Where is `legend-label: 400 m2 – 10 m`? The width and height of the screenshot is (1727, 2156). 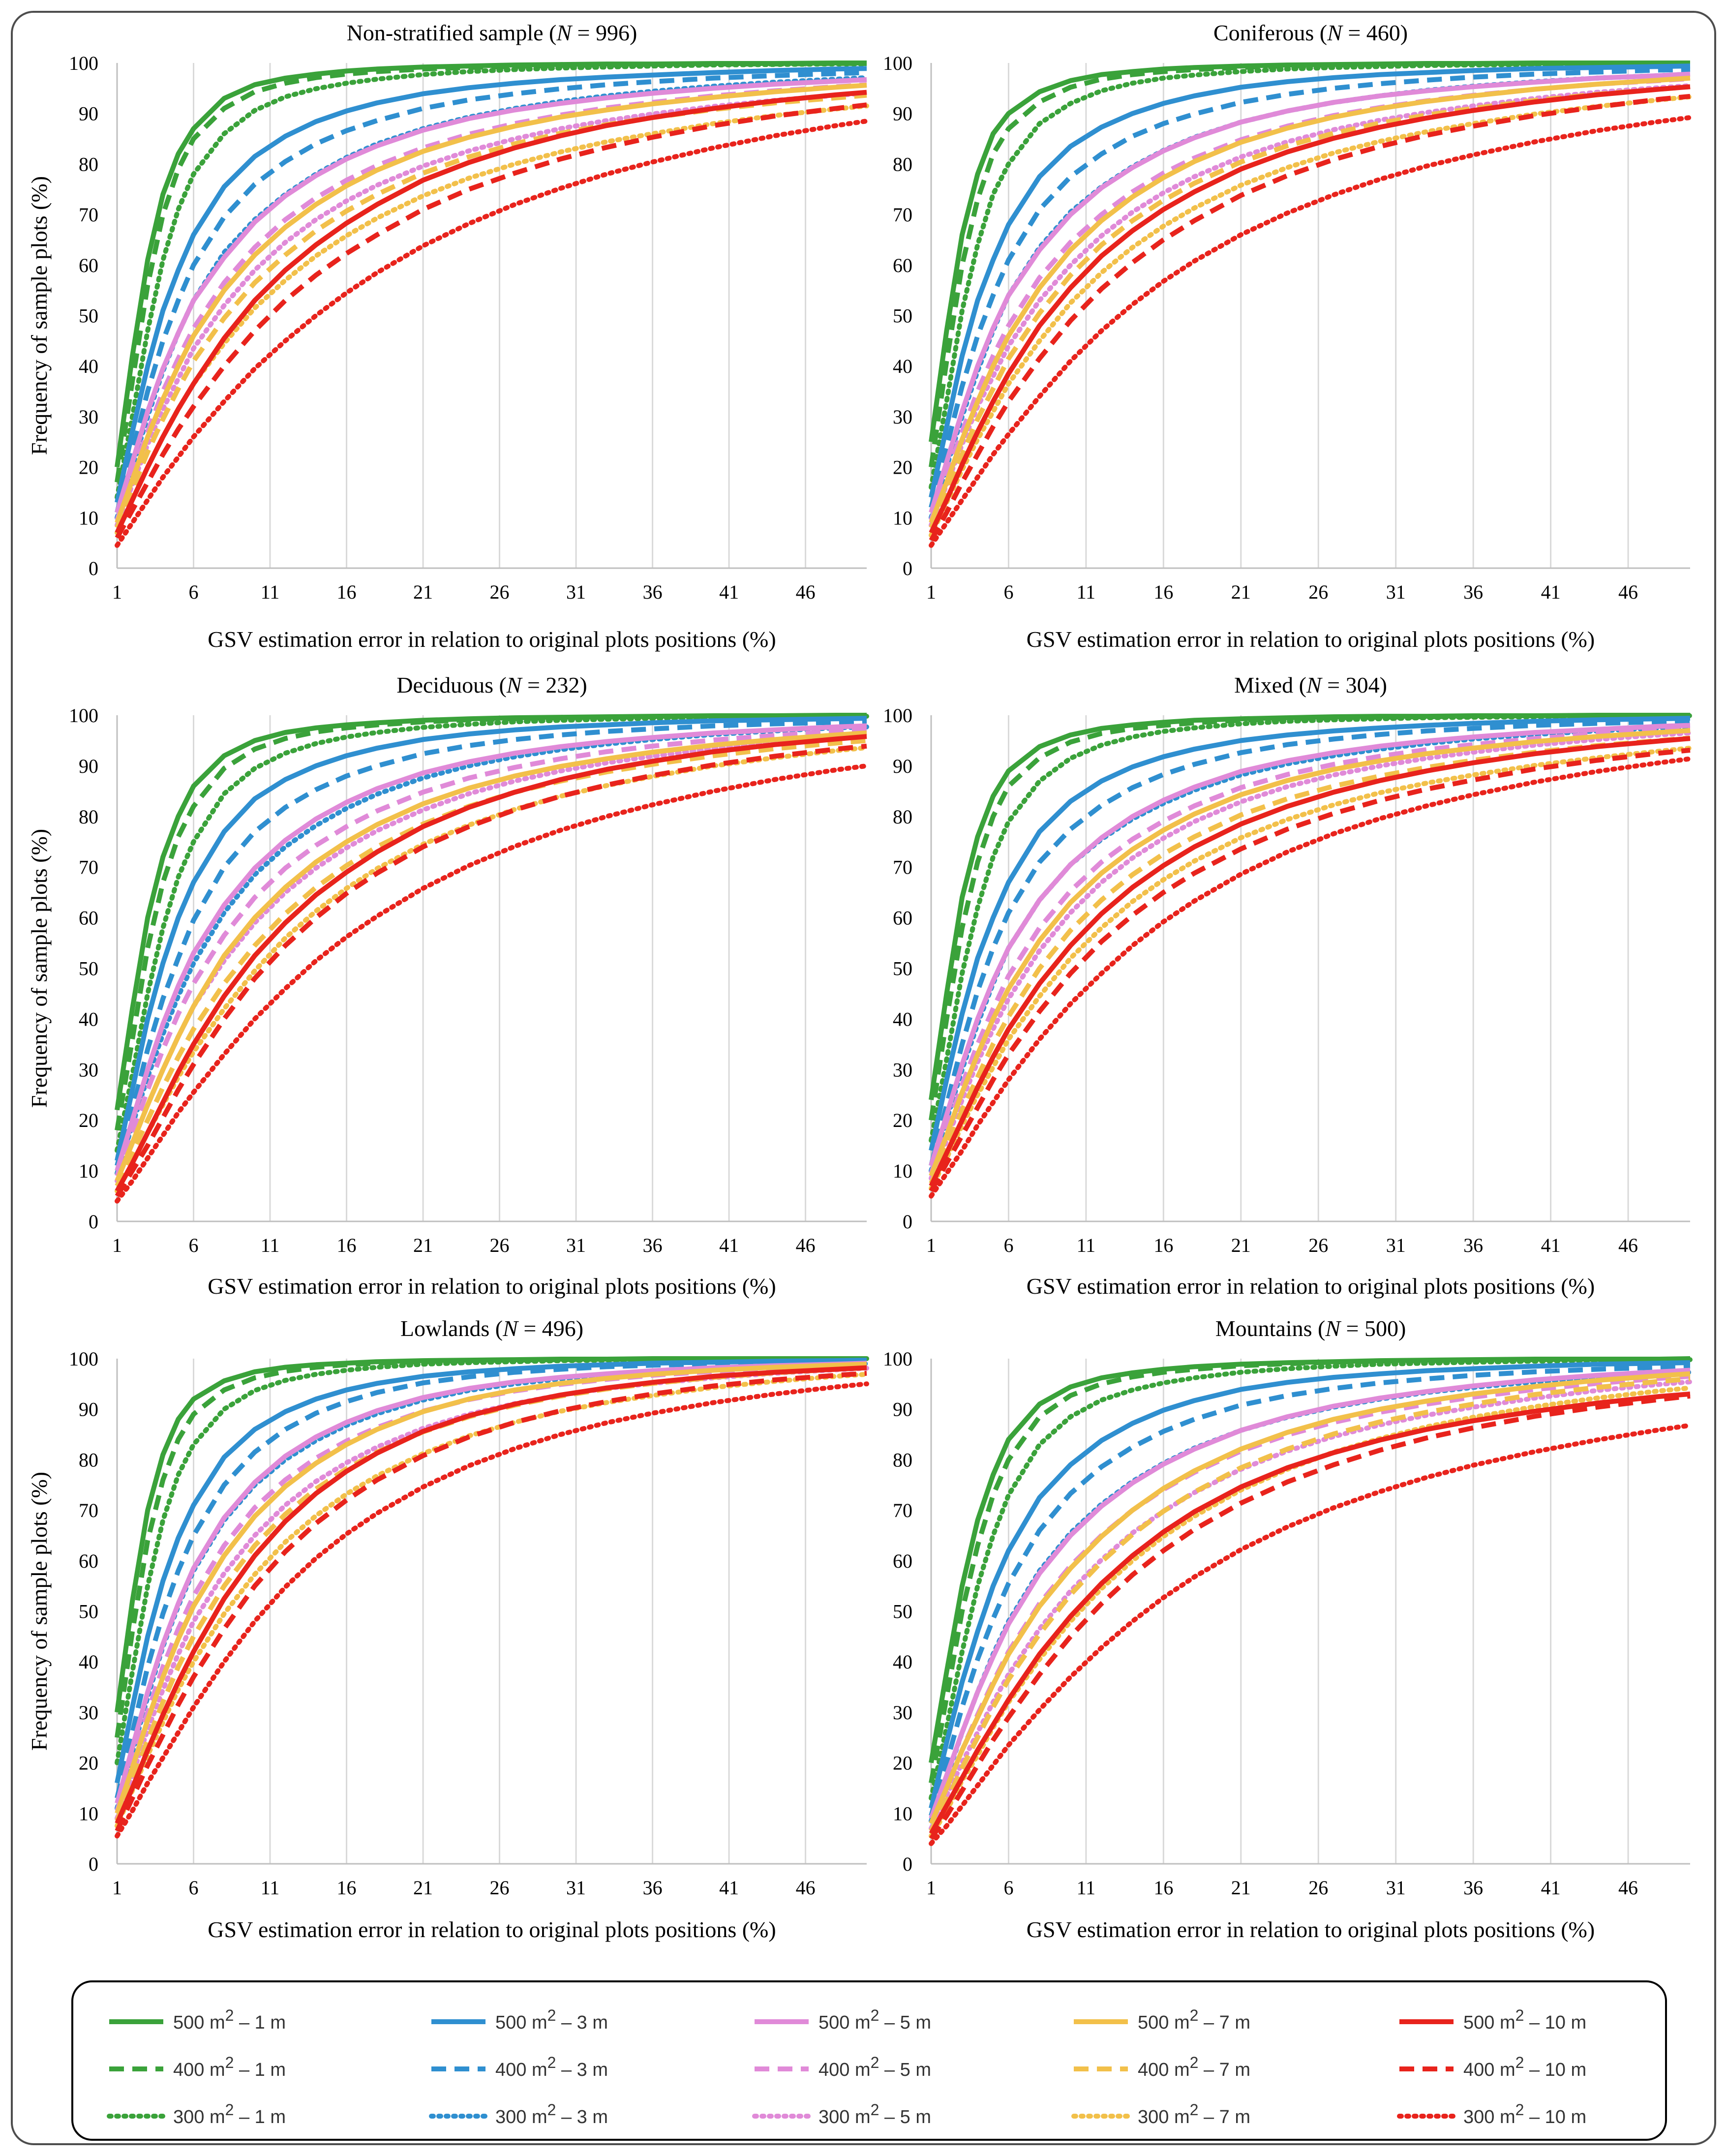
legend-label: 400 m2 – 10 m is located at coordinates (1524, 2067).